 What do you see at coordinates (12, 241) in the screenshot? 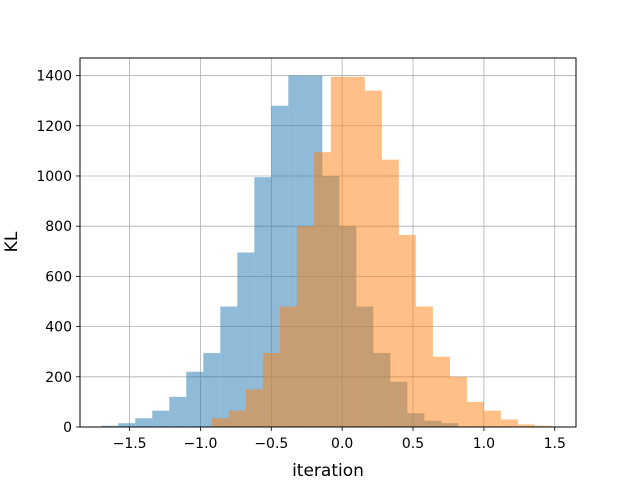
I see `y-axis-label: KL` at bounding box center [12, 241].